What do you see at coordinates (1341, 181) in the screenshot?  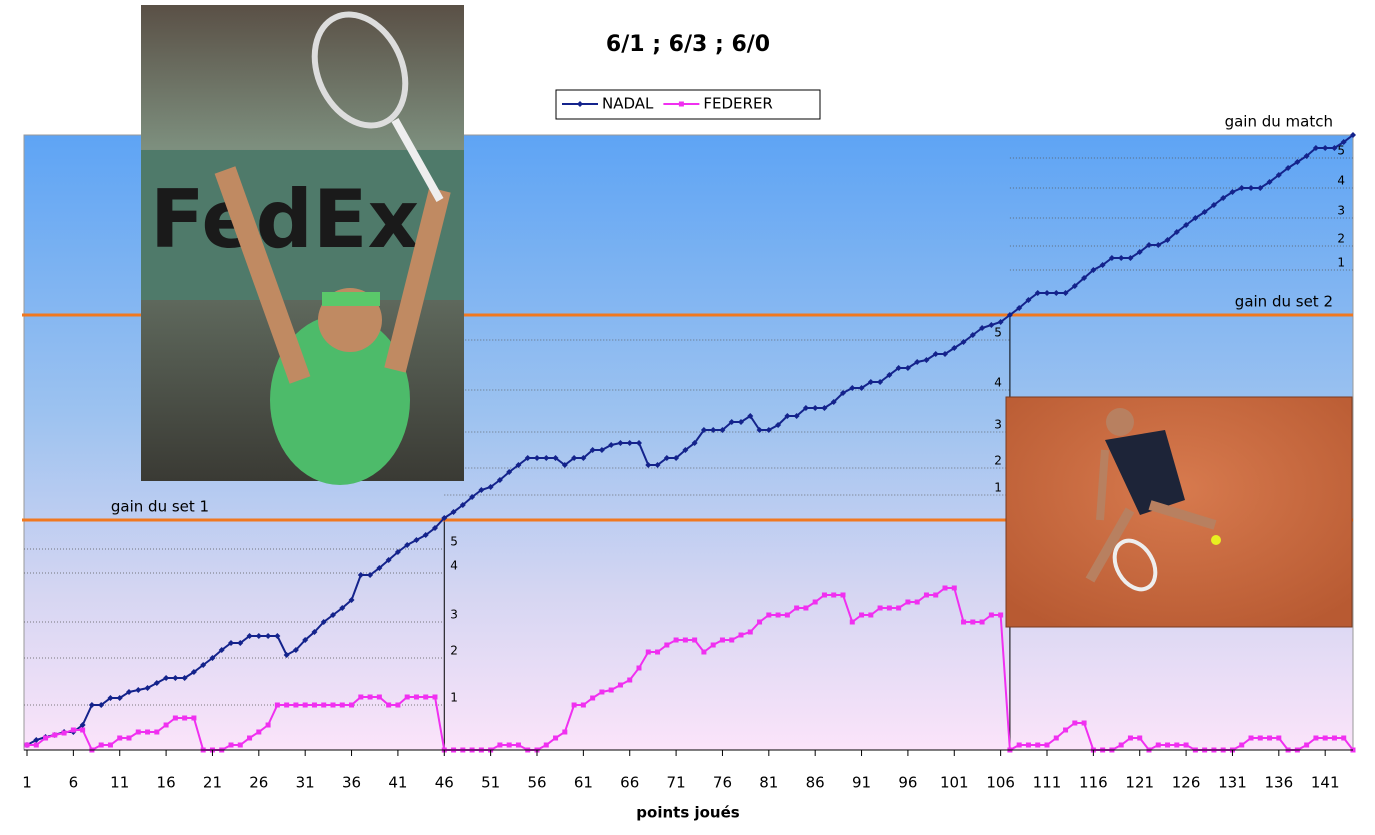 I see `game-label: 4` at bounding box center [1341, 181].